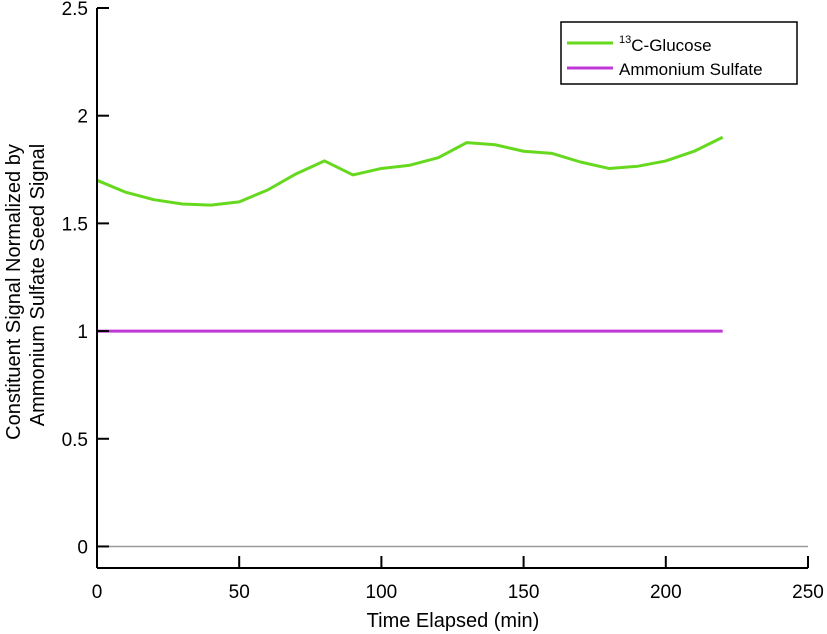  What do you see at coordinates (75, 440) in the screenshot?
I see `y-tick-label: 0.5` at bounding box center [75, 440].